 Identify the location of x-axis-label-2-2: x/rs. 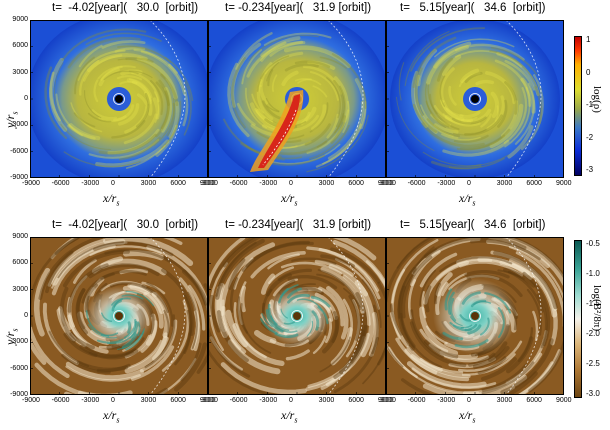
(289, 416).